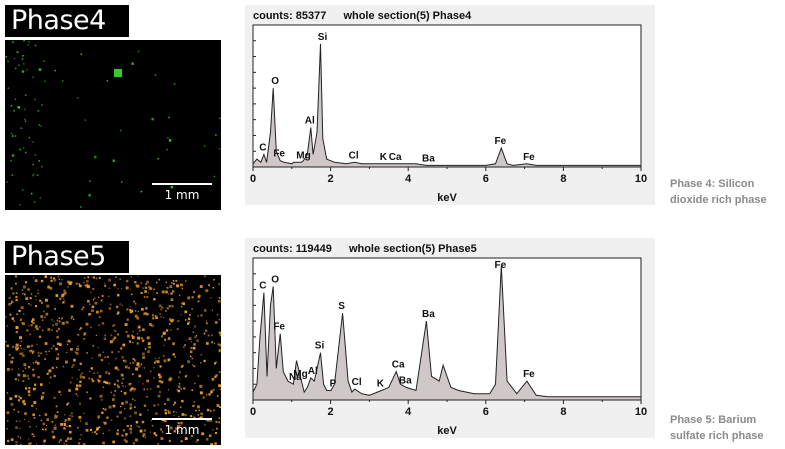 This screenshot has height=449, width=785. Describe the element at coordinates (295, 377) in the screenshot. I see `peak-label: Na` at that location.